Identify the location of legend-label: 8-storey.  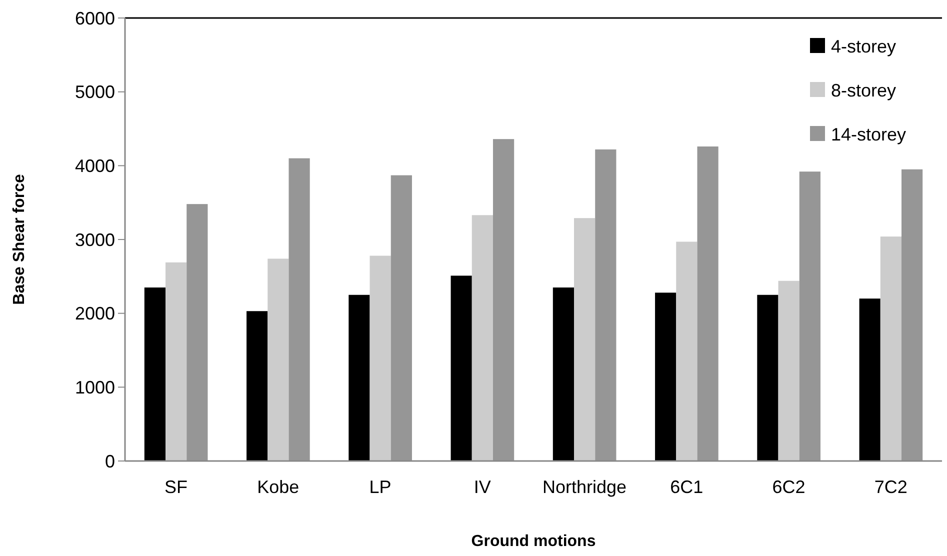
(863, 90).